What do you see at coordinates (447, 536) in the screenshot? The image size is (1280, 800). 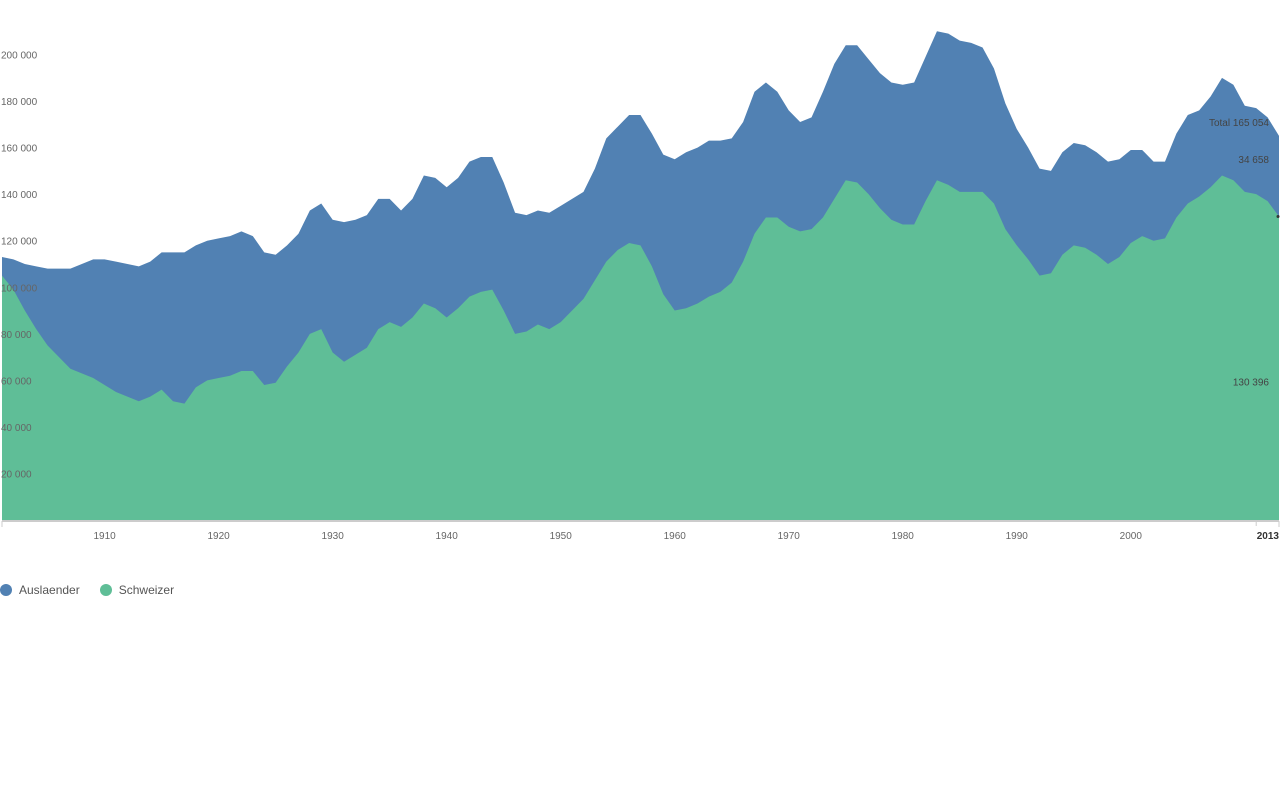 I see `x-tick-label: 1940` at bounding box center [447, 536].